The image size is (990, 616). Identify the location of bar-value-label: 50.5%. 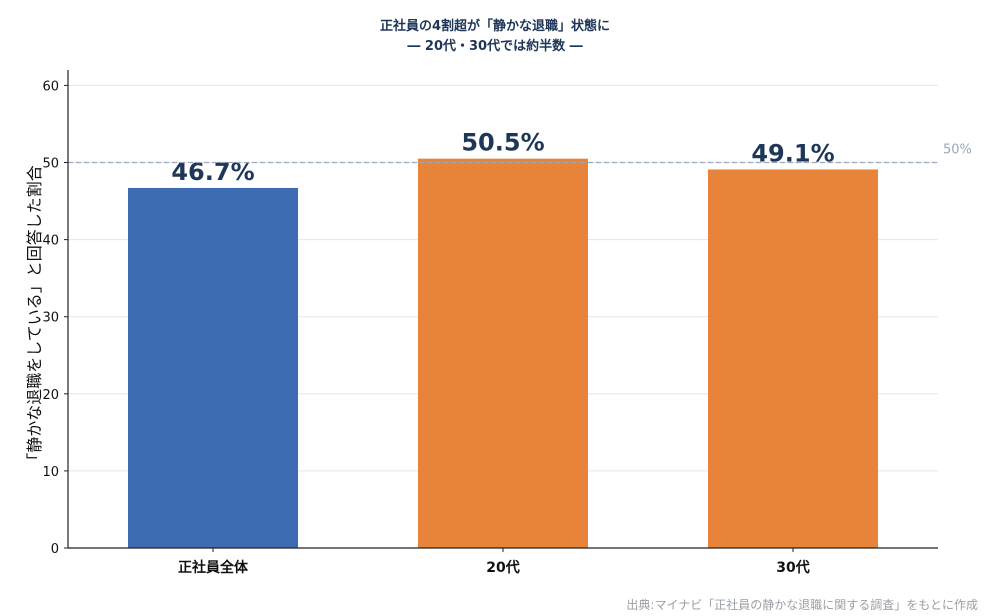
(502, 143).